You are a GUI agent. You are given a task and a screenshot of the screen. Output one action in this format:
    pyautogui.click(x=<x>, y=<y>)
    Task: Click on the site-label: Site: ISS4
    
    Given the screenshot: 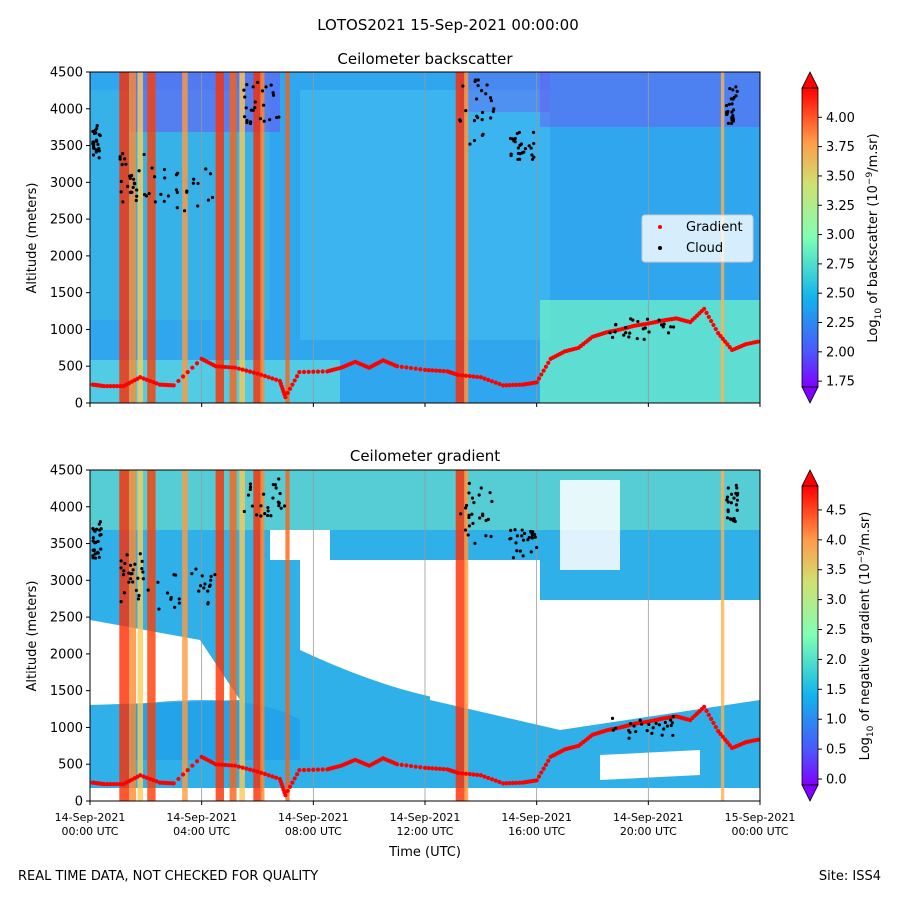 What is the action you would take?
    pyautogui.click(x=849, y=876)
    